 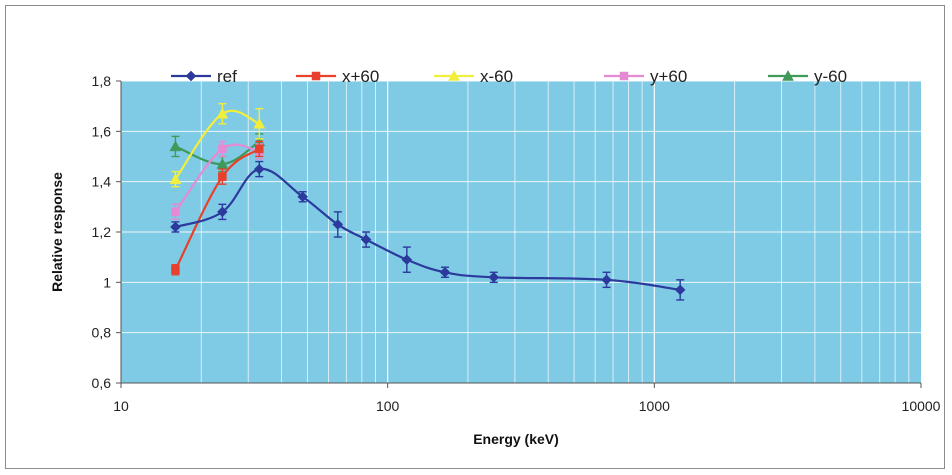 I want to click on legend-item-x-60: x+60, so click(x=337, y=76).